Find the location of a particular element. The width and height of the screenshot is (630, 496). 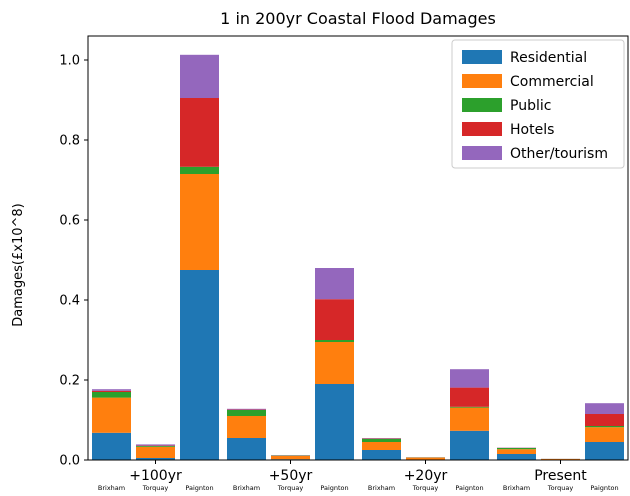

group-tick-label: +100yr is located at coordinates (155, 476).